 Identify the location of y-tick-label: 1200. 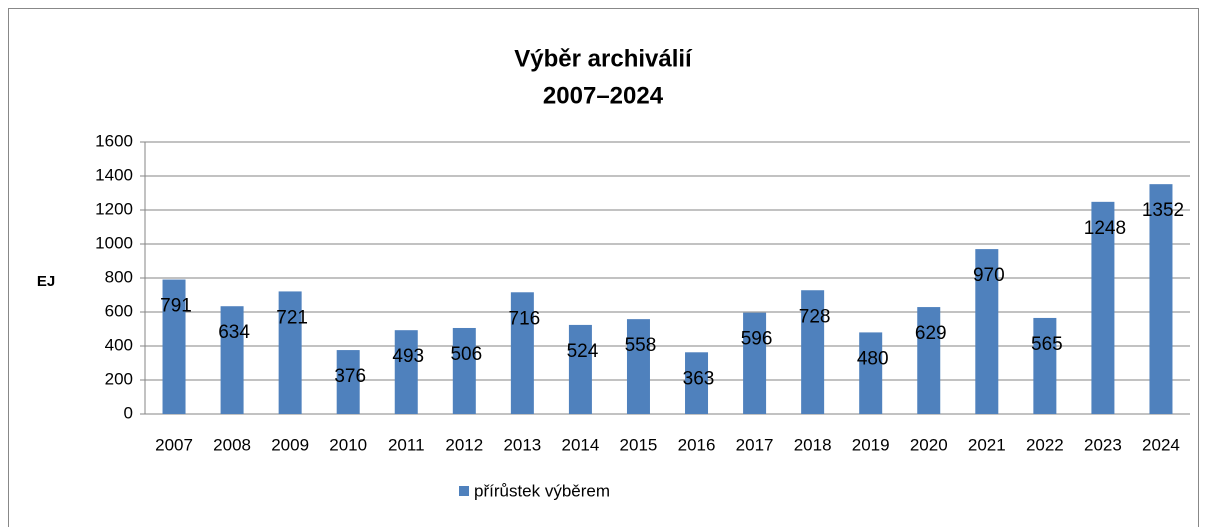
(114, 208).